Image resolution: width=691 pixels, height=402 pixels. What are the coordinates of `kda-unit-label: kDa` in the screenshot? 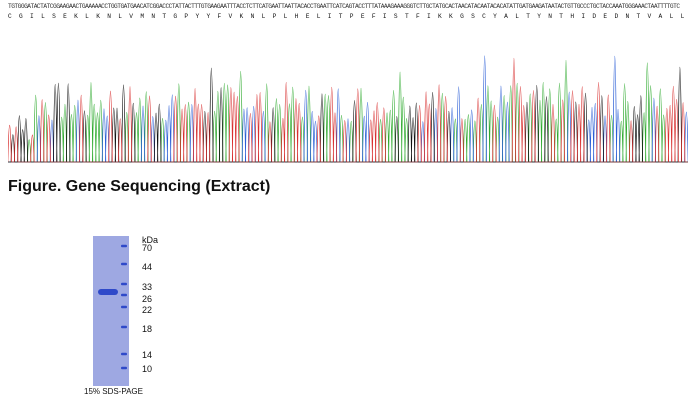 It's located at (150, 240).